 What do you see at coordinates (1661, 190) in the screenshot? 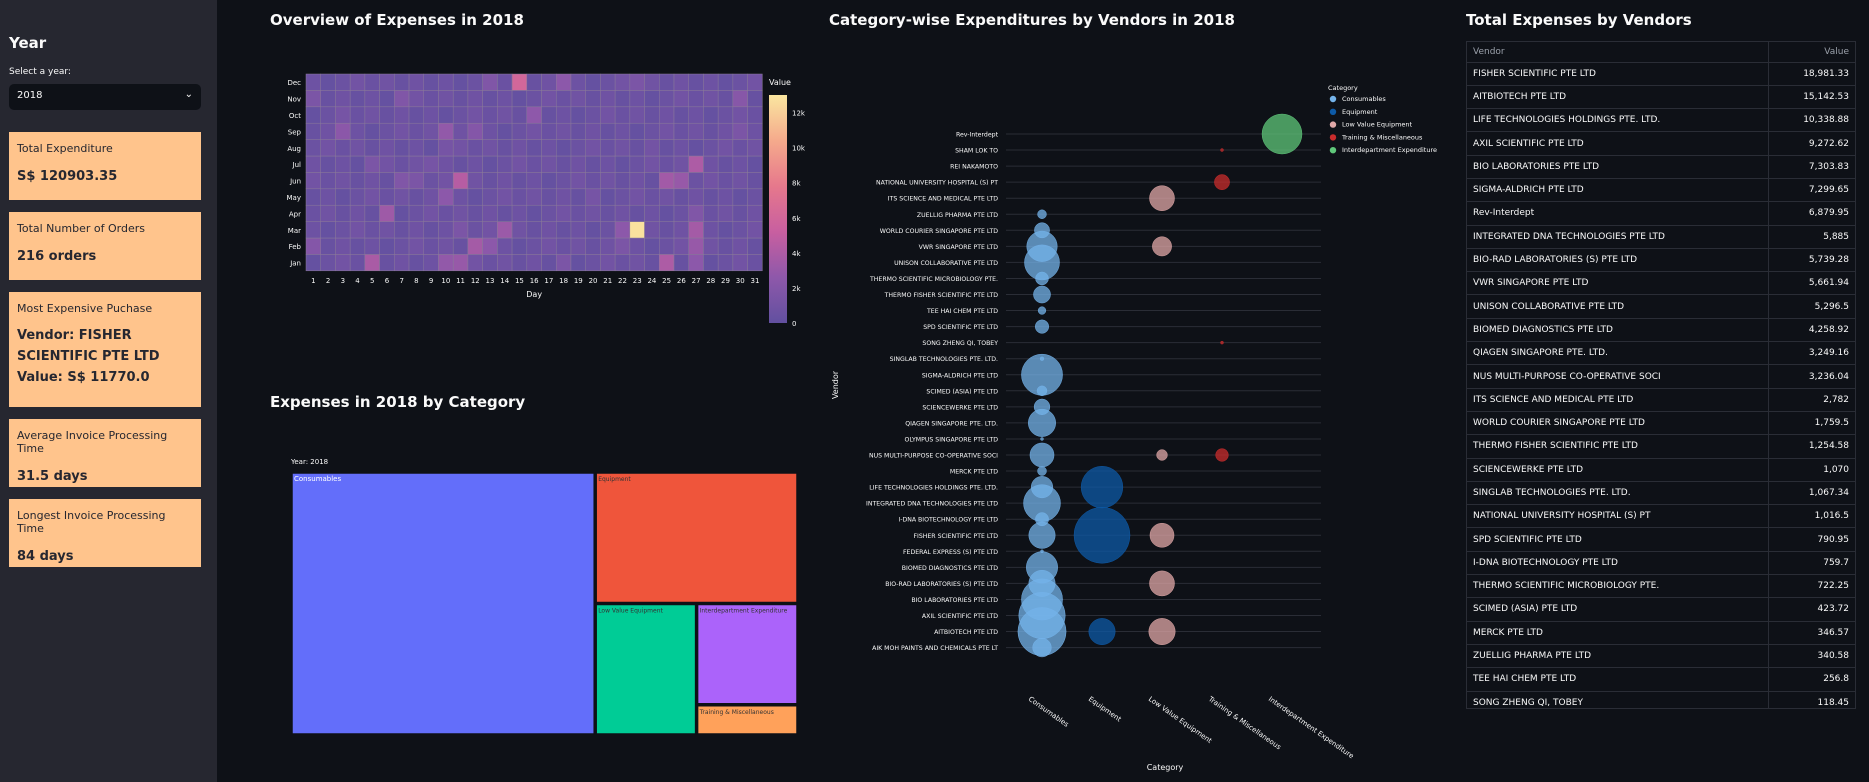
I see `table-row: SIGMA-ALDRICH PTE LTD 7,299.65` at bounding box center [1661, 190].